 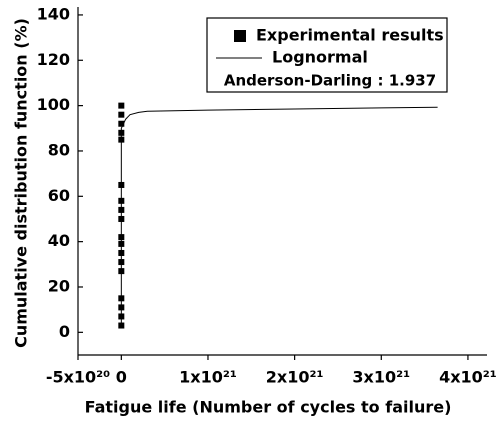 I want to click on x-tick-label: 1x10²¹, so click(x=208, y=377).